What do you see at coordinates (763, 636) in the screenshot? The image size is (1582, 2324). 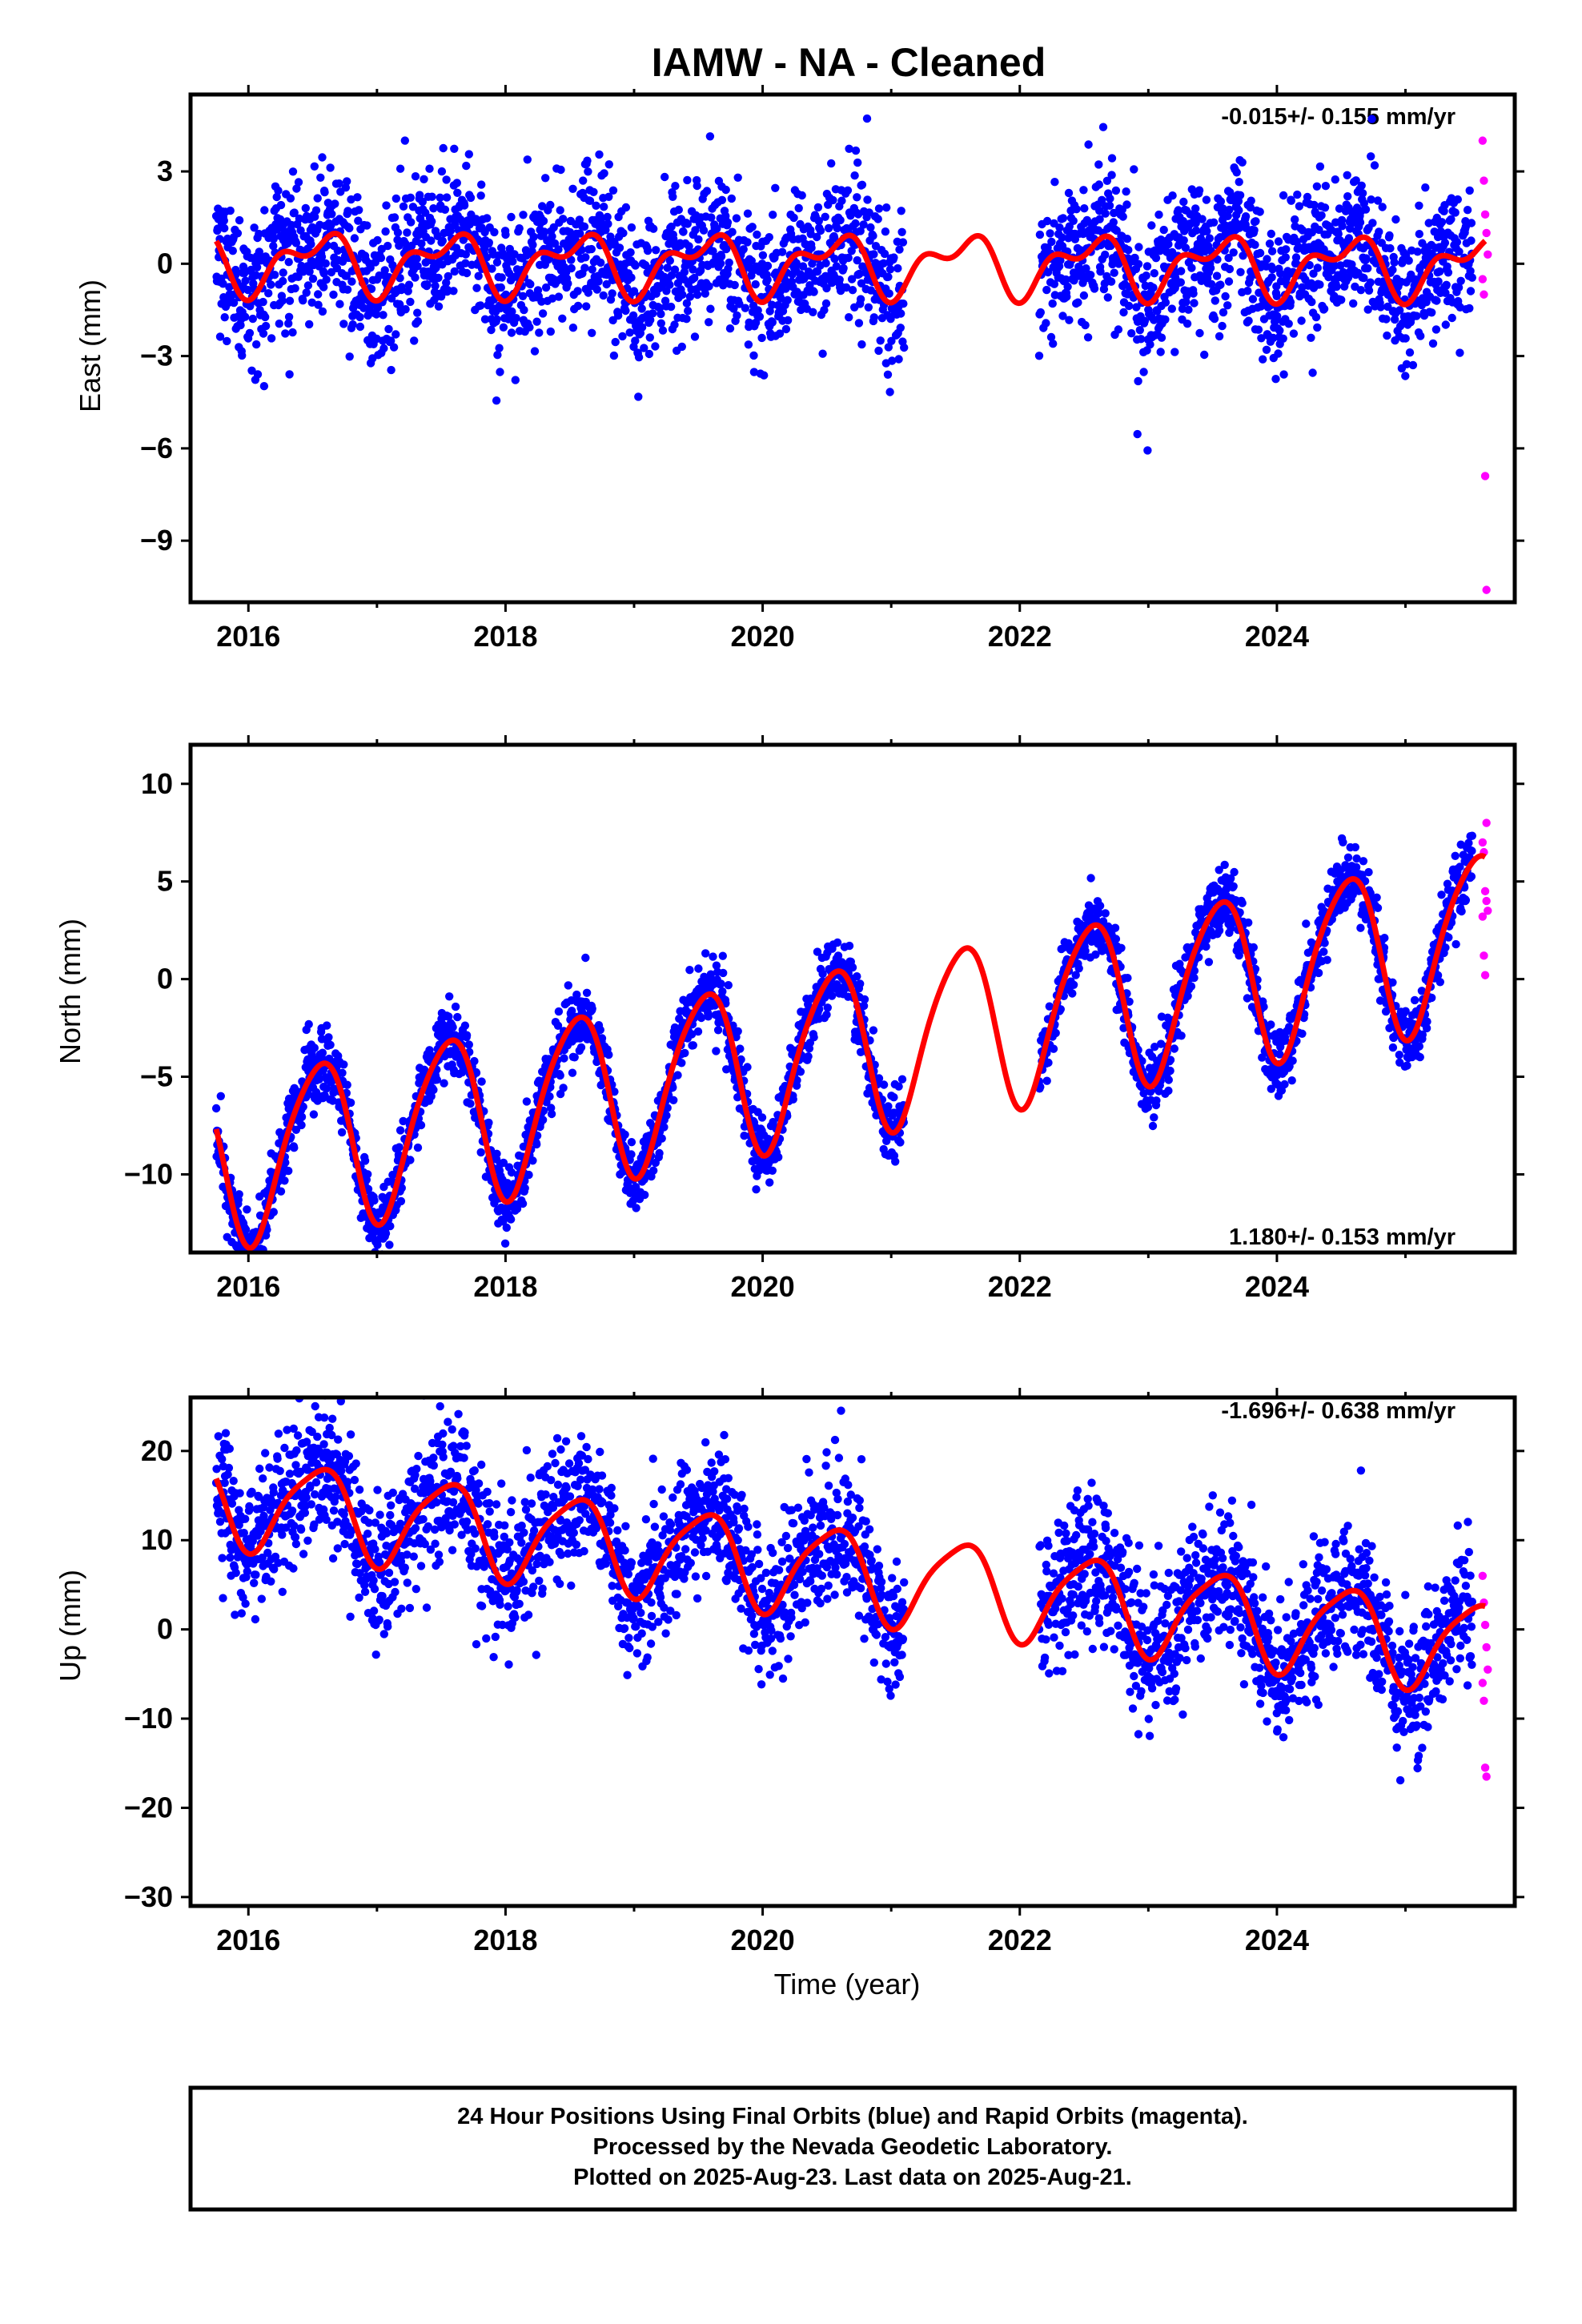 I see `east-x-tick-label: 2020` at bounding box center [763, 636].